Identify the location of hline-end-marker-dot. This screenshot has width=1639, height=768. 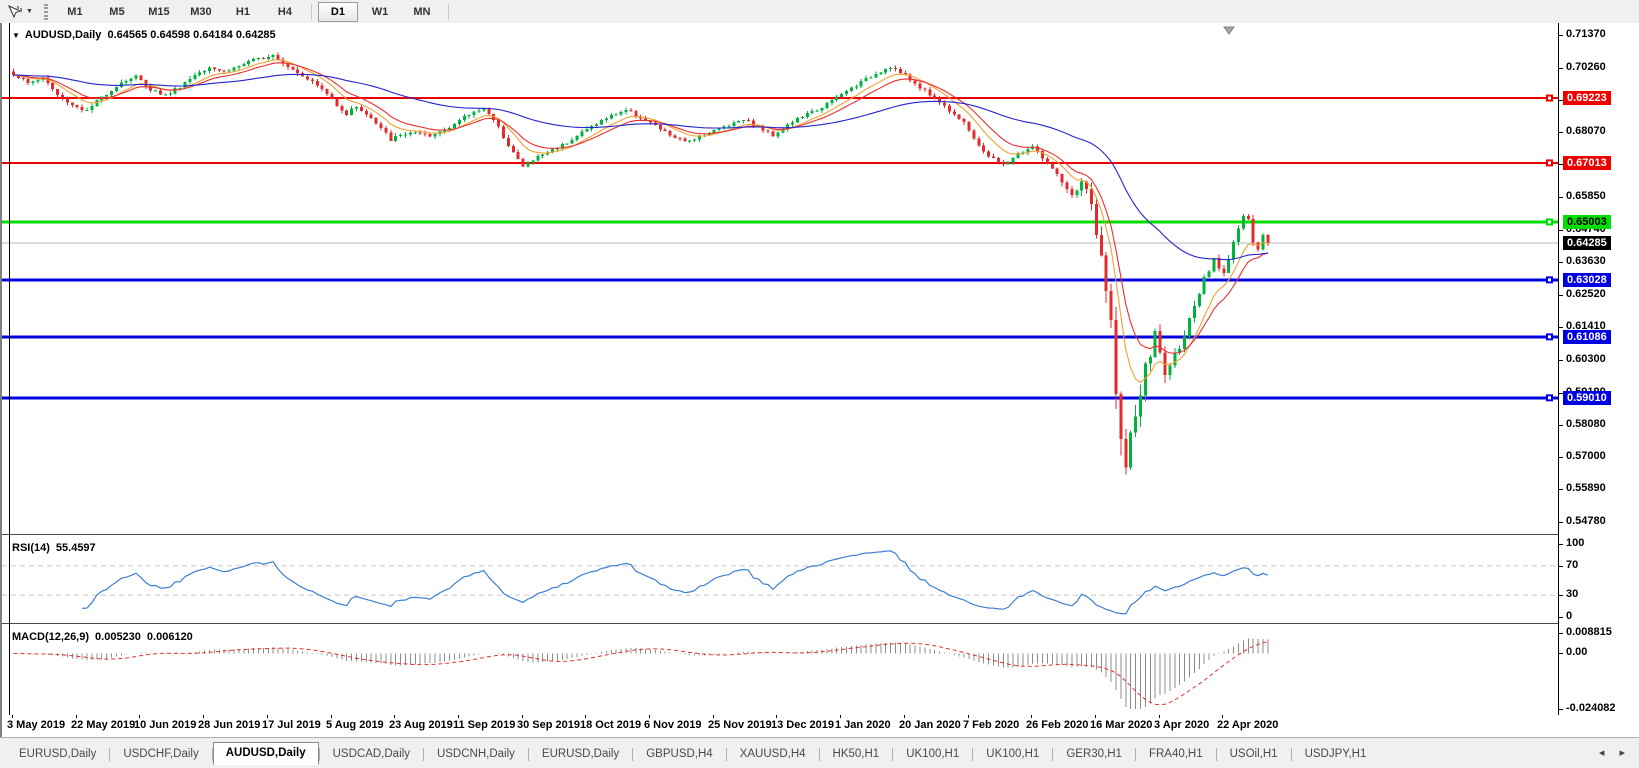
(1549, 280).